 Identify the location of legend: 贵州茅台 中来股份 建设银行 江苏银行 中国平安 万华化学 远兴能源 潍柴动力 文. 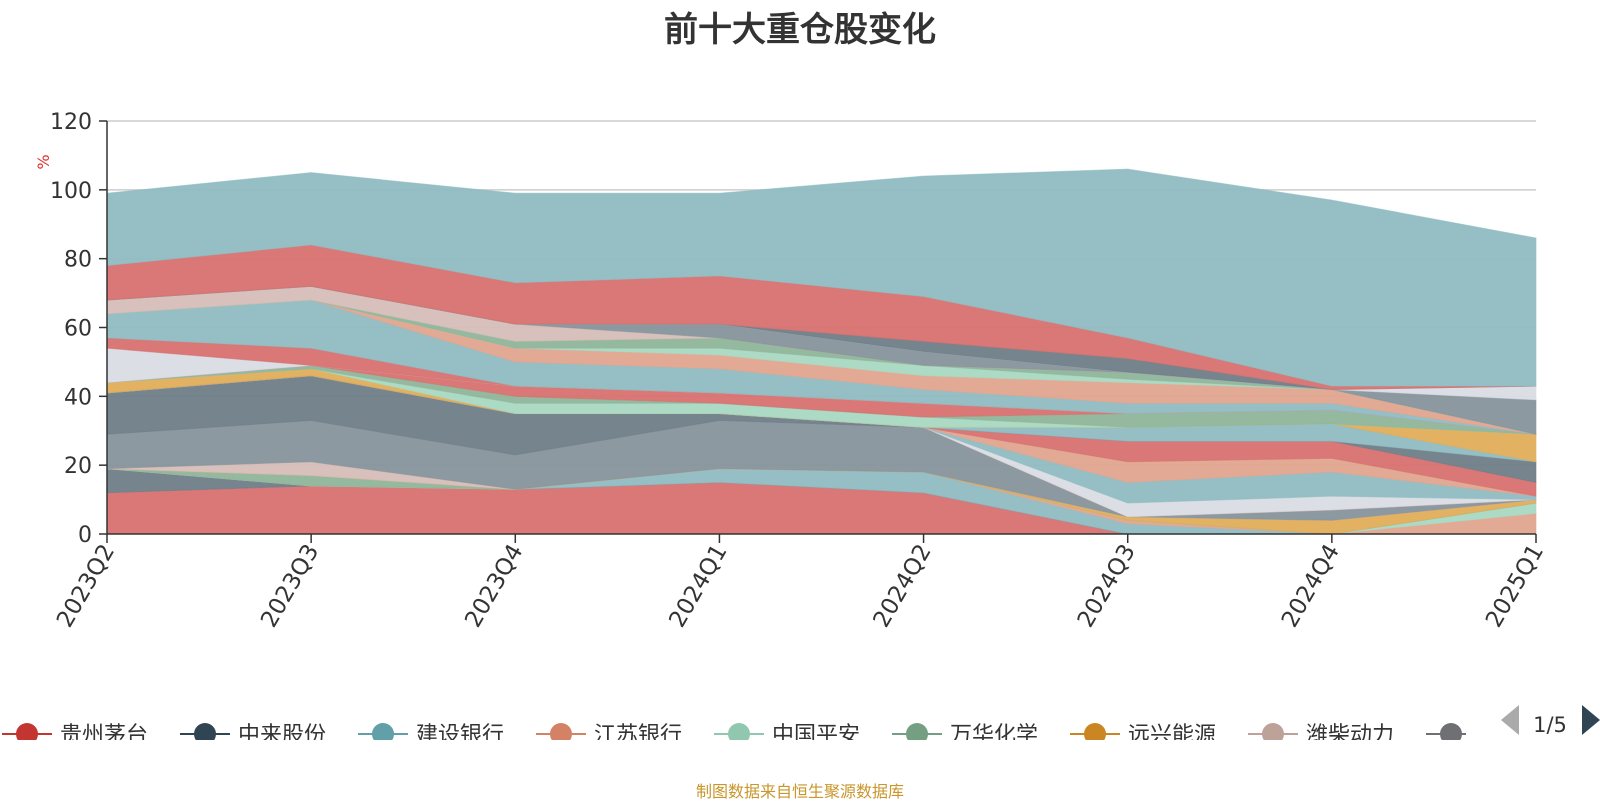
(754, 735).